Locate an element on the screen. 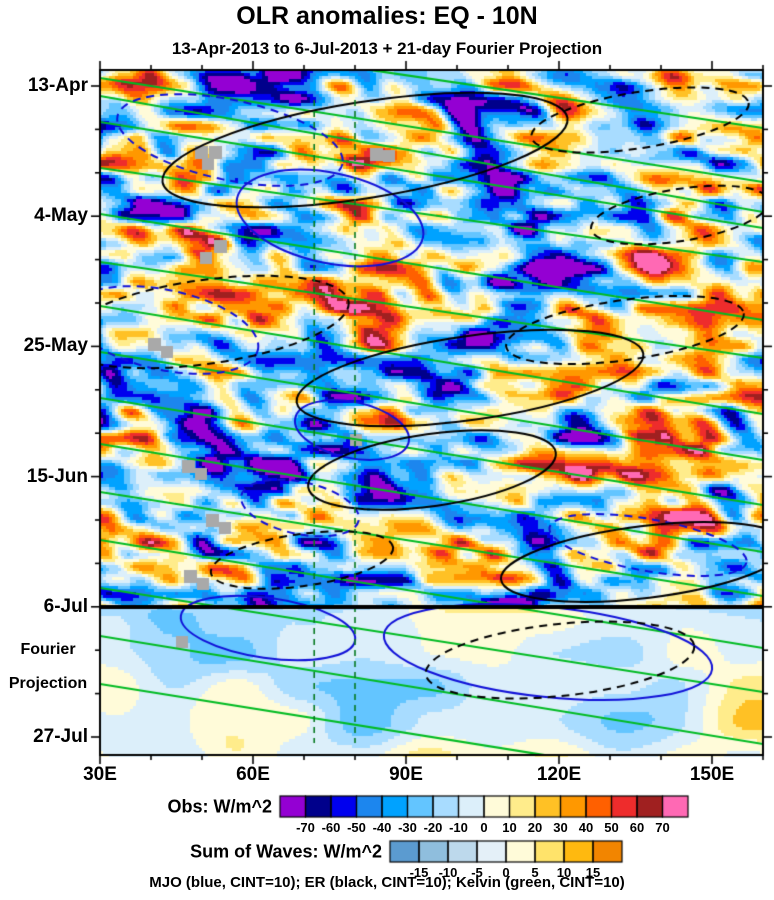 The height and width of the screenshot is (900, 774). waves-colorbar-label: Sum of Waves: W/m^2 is located at coordinates (286, 851).